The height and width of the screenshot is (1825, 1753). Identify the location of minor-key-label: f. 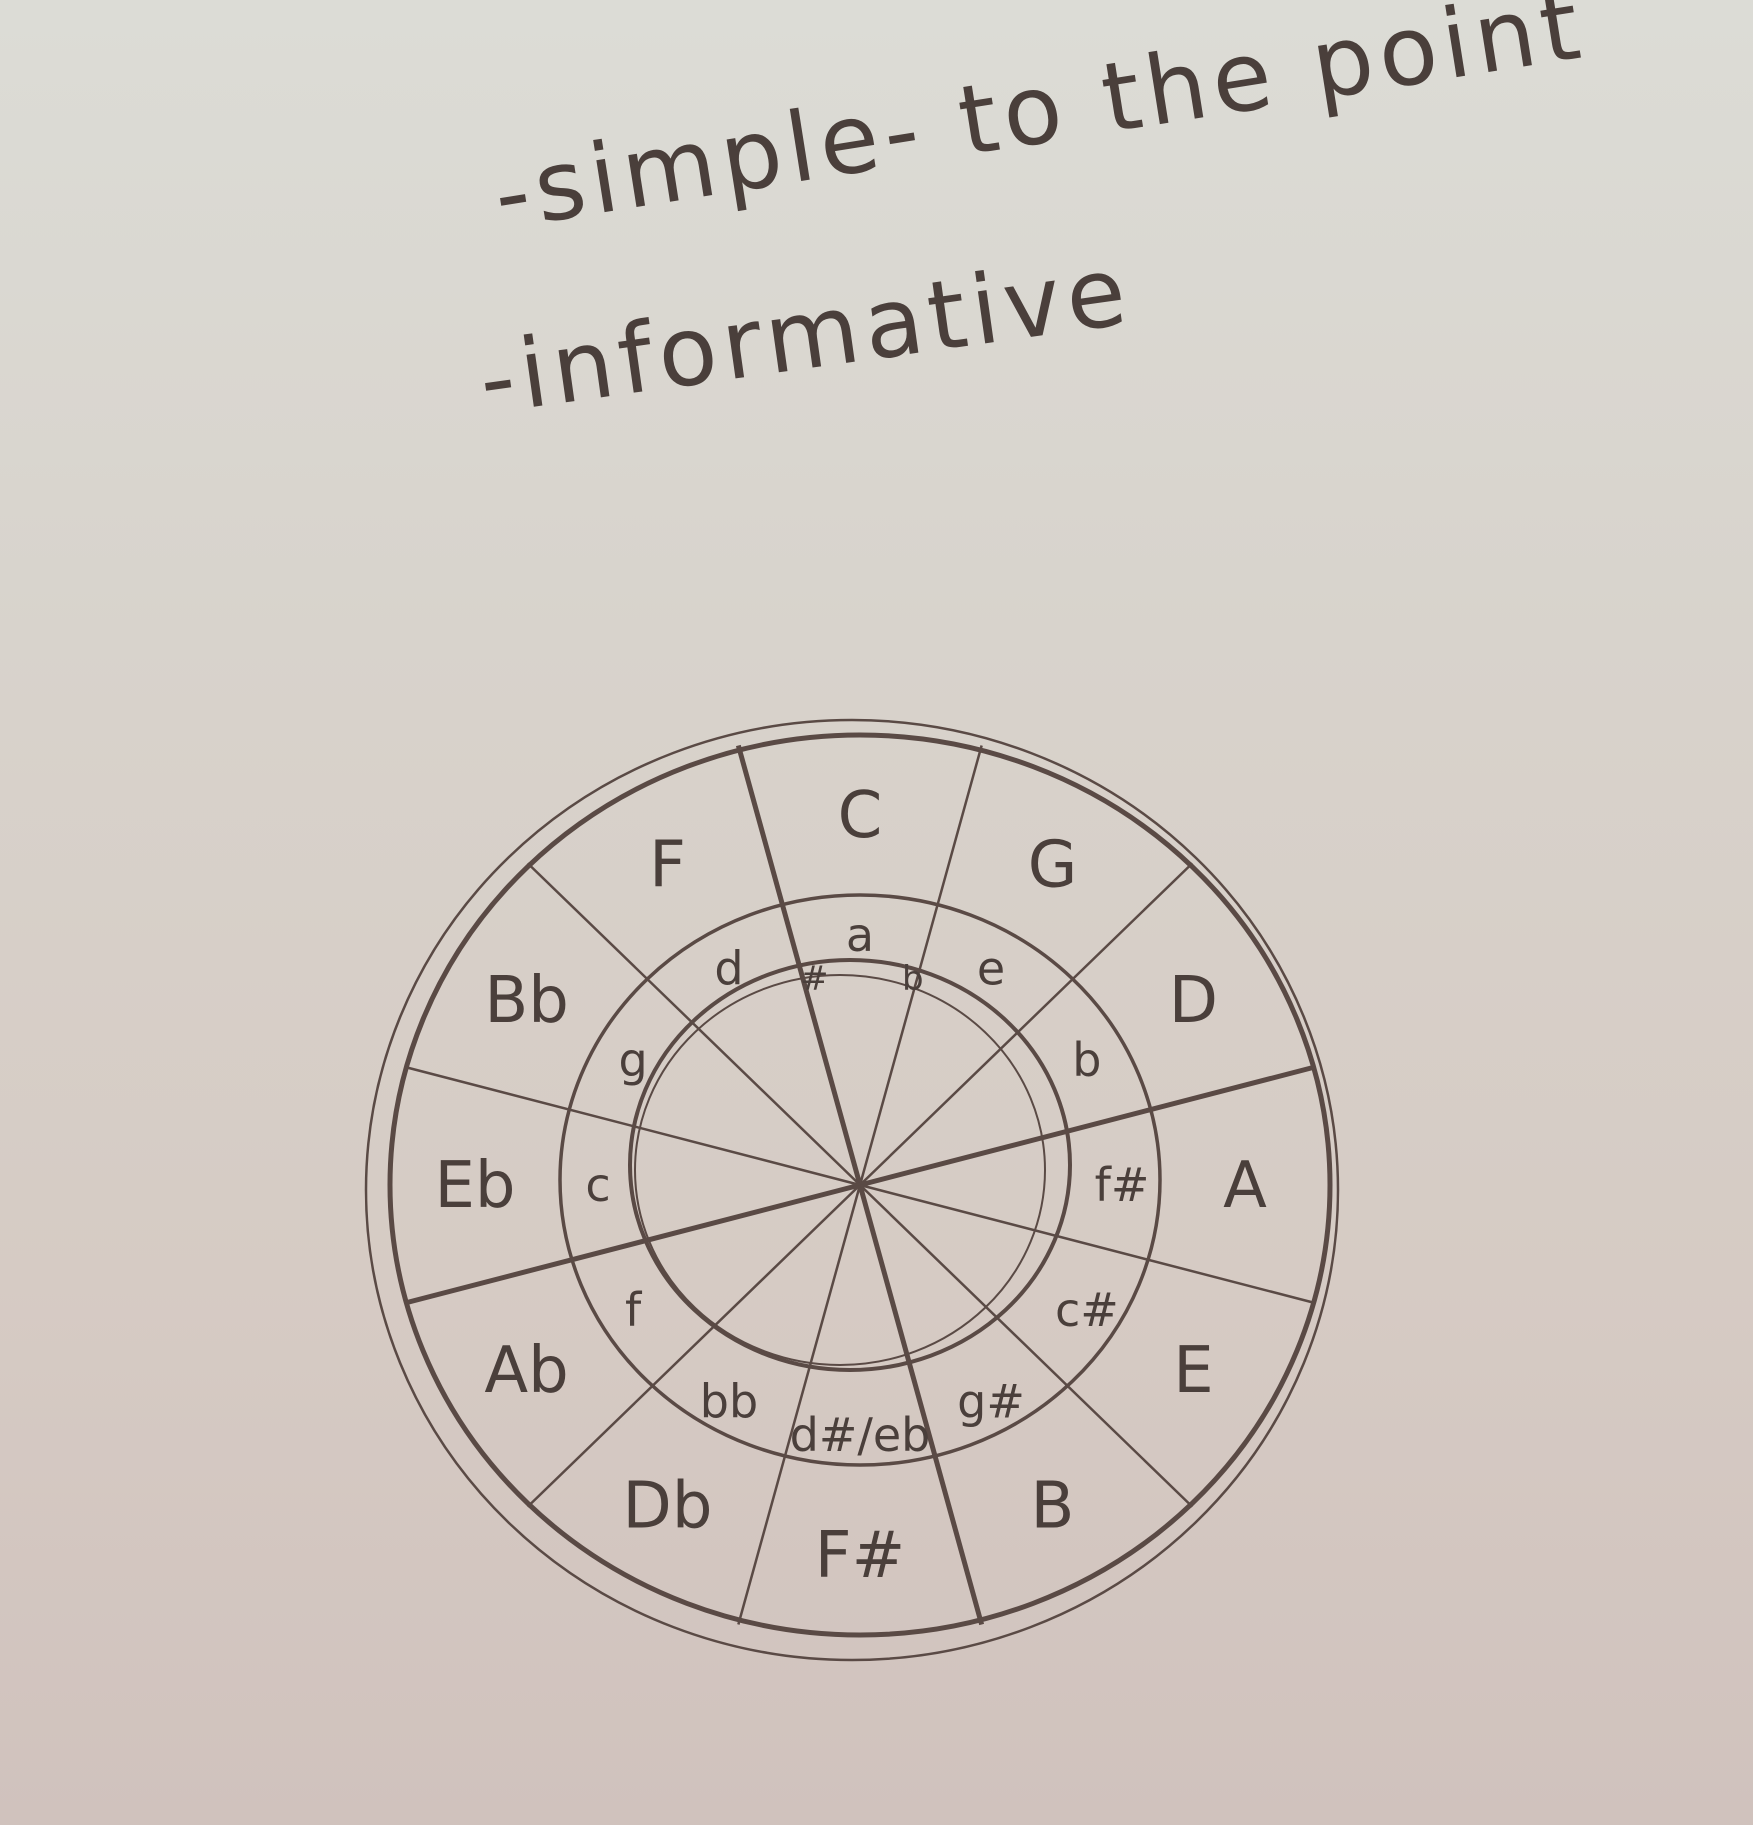
(634, 1310).